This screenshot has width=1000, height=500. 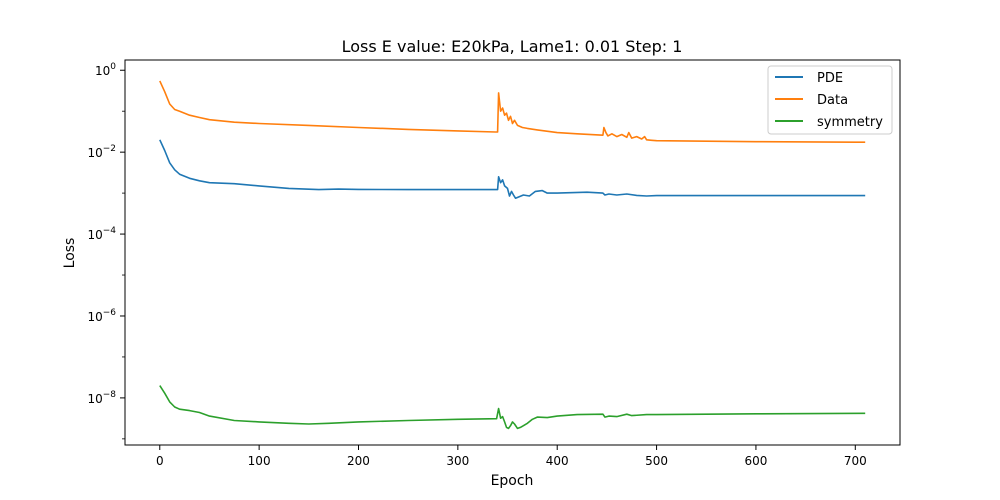 I want to click on x-axis: 0 100 200 300 400 500 600 700, so click(x=511, y=456).